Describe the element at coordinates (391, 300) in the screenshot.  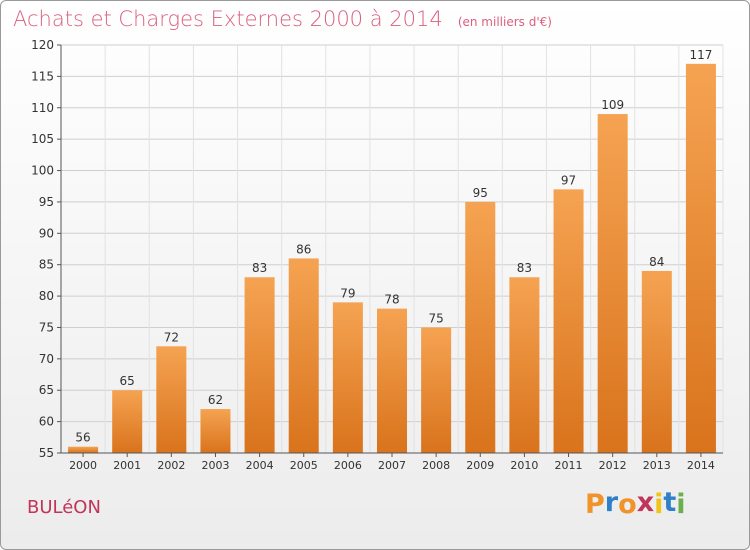
I see `bar-value-label: 78` at that location.